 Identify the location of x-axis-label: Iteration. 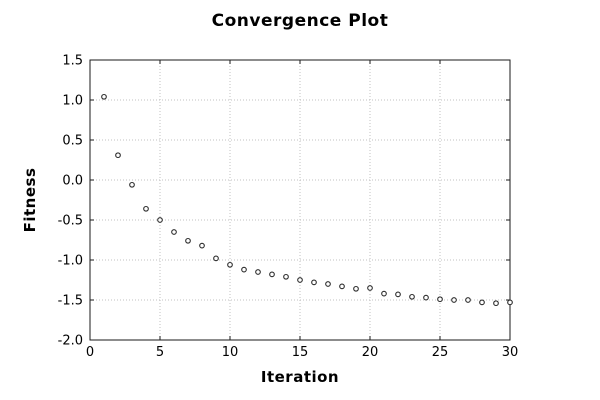
(300, 377).